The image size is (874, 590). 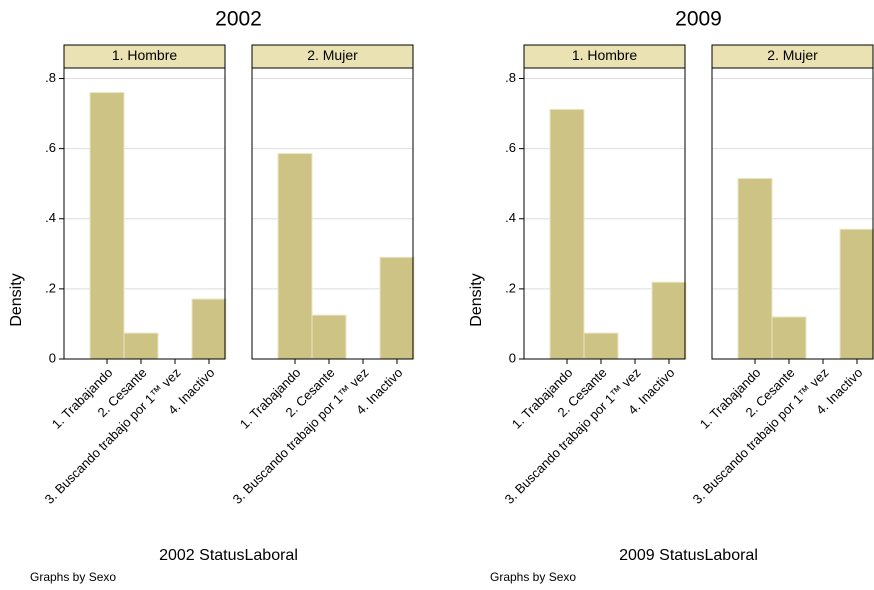 What do you see at coordinates (228, 555) in the screenshot?
I see `x-axis-label: 2002 StatusLaboral` at bounding box center [228, 555].